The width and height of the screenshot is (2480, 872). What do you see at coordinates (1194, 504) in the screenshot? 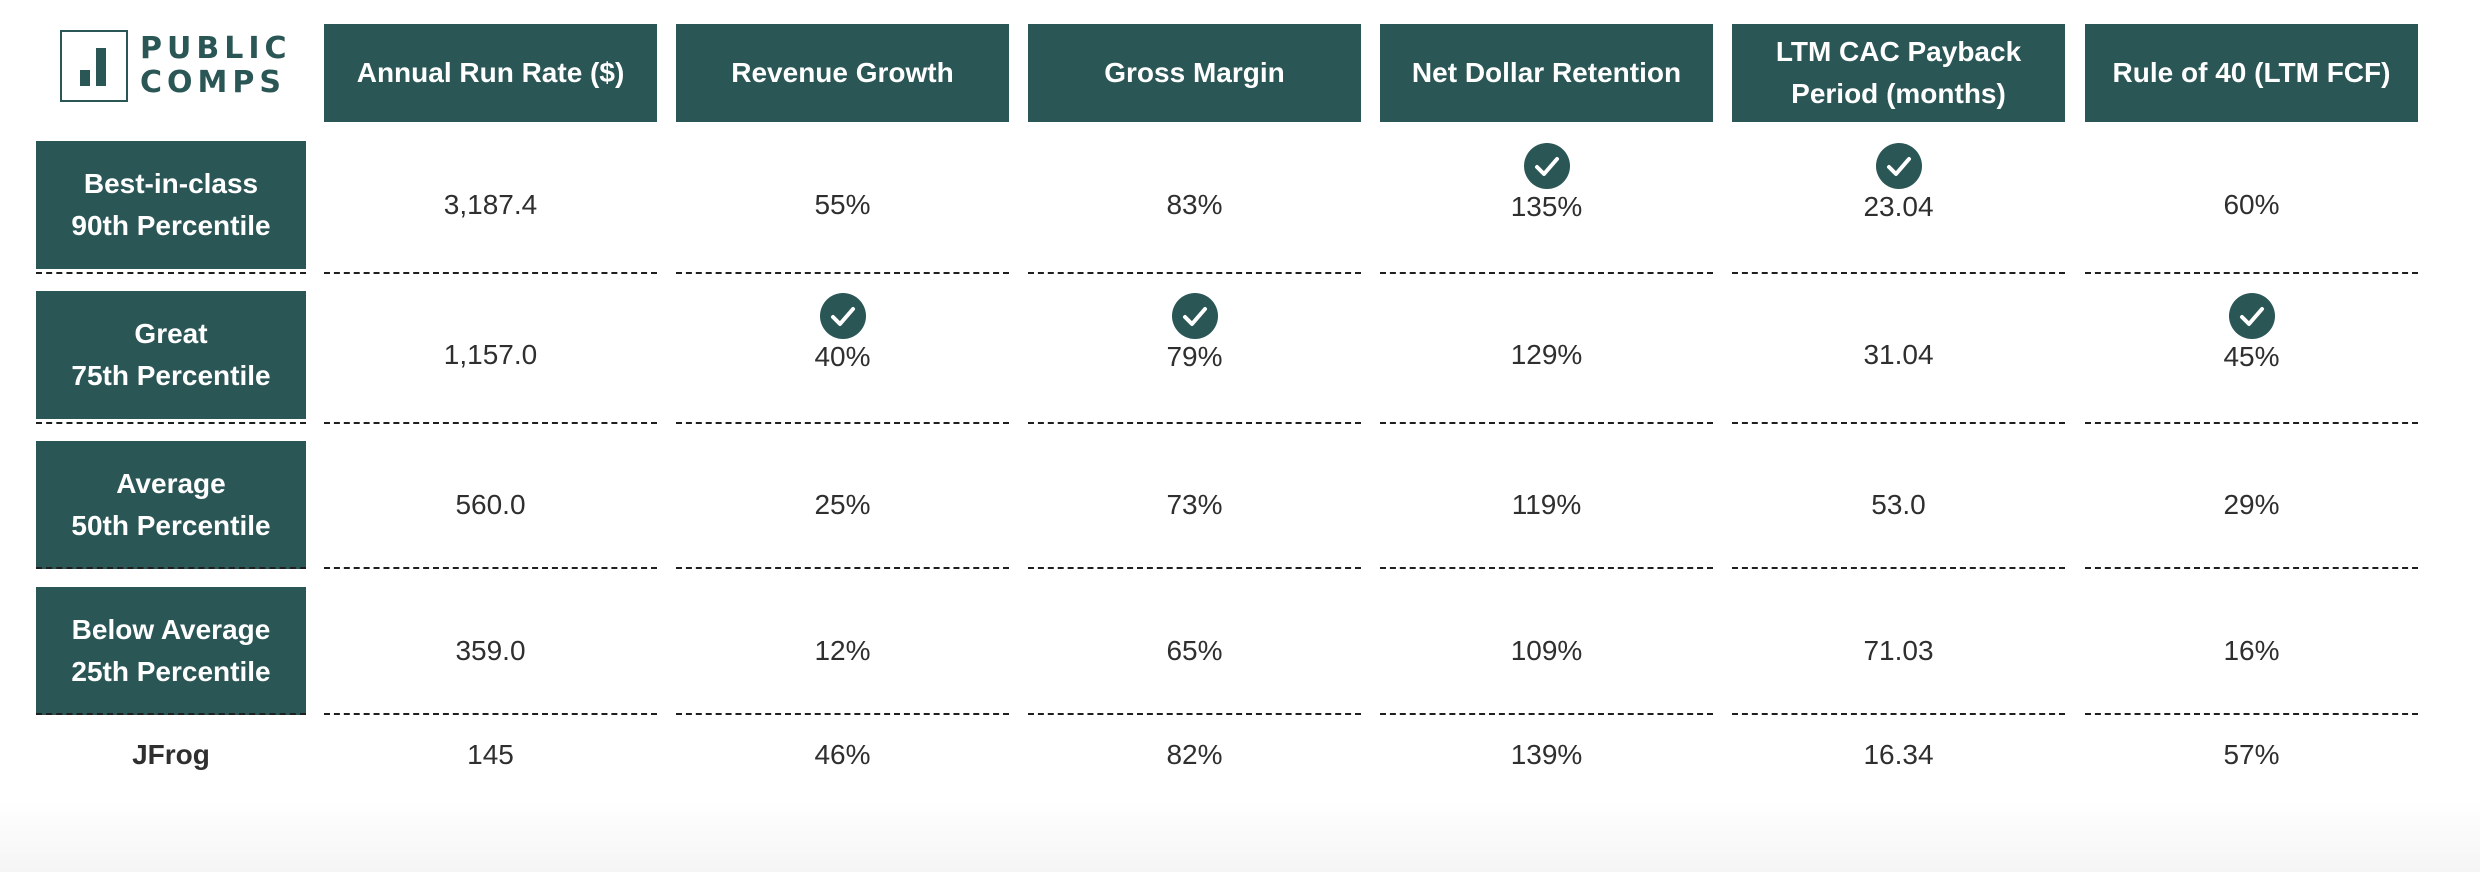
I see `table-cell: 73%` at bounding box center [1194, 504].